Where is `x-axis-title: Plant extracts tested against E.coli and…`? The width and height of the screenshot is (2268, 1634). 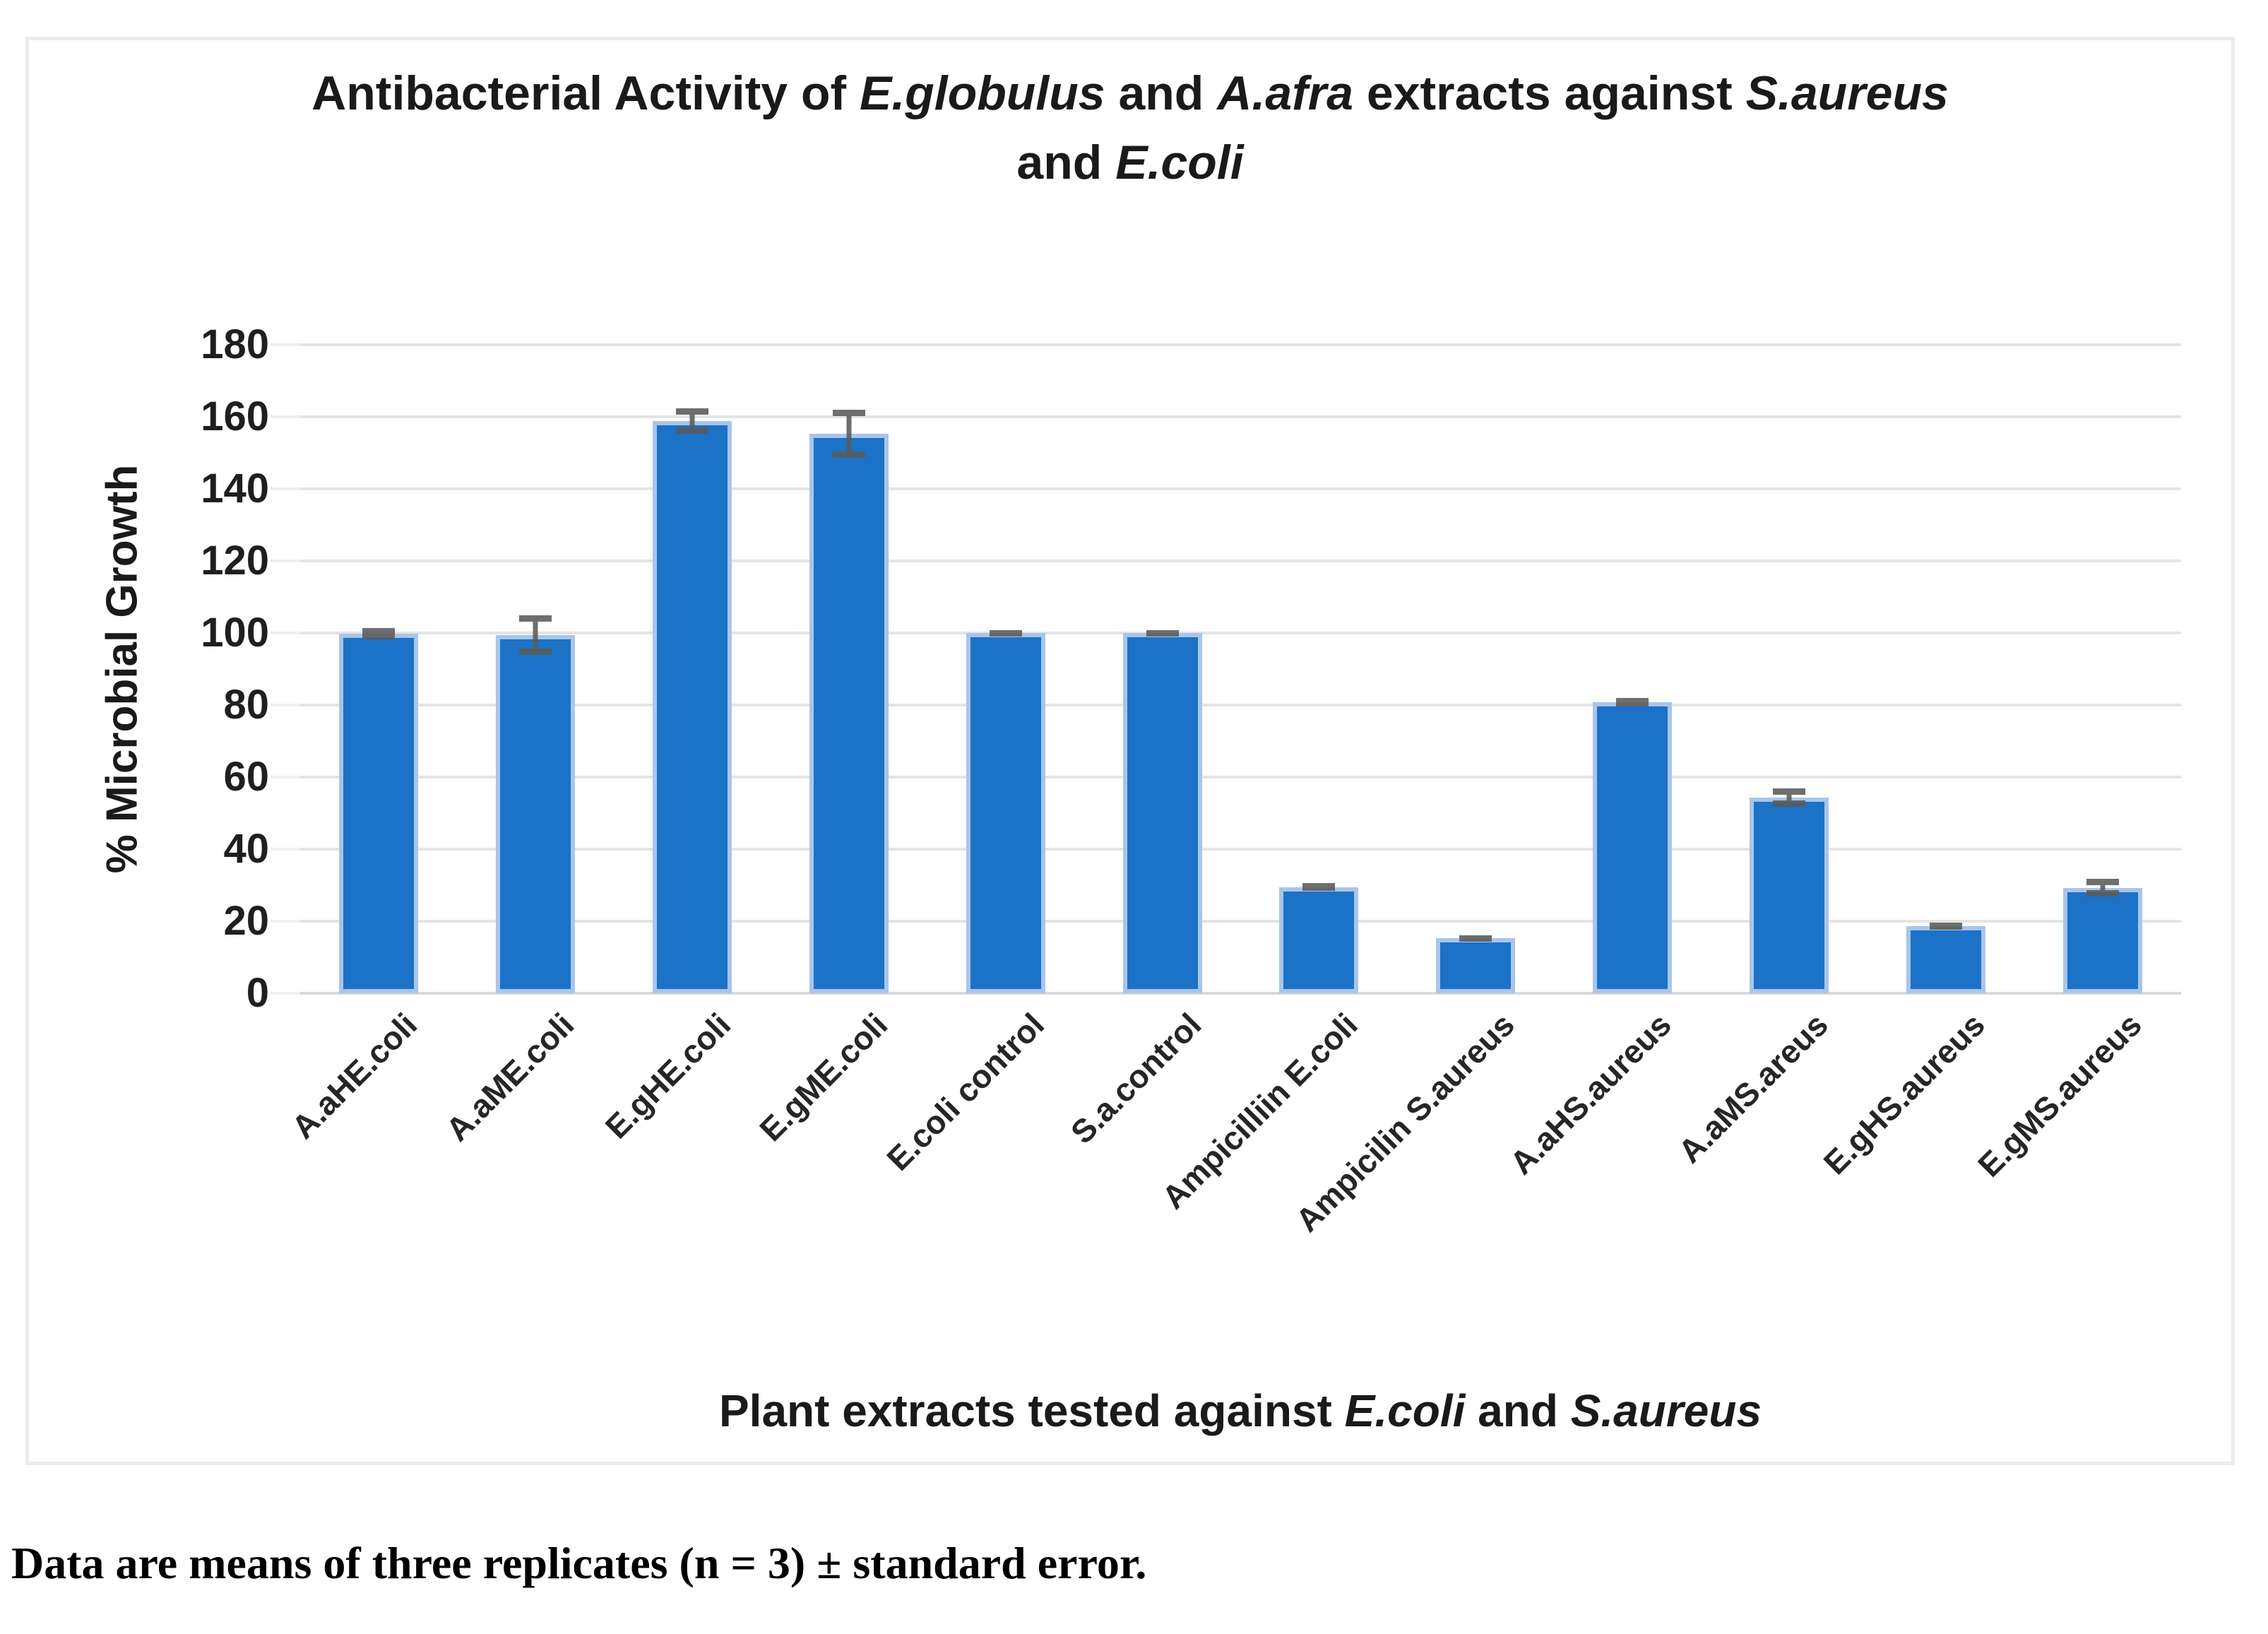
x-axis-title: Plant extracts tested against E.coli and… is located at coordinates (1241, 1411).